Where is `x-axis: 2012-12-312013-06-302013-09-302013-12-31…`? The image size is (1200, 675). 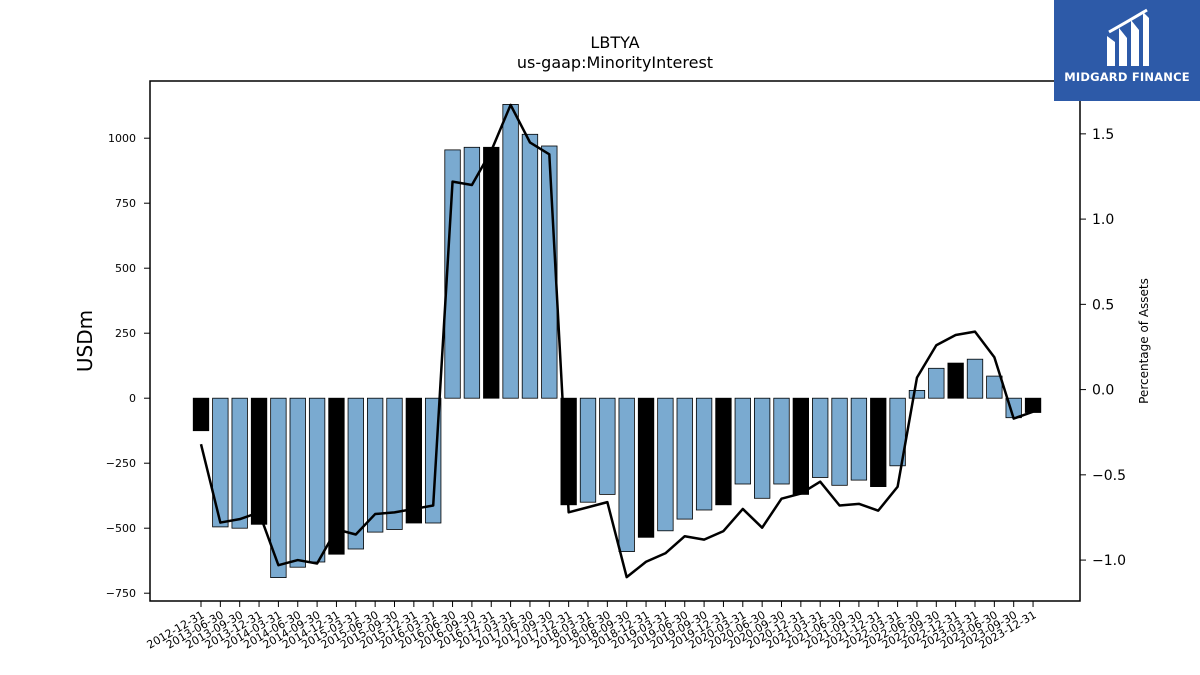
x-axis: 2012-12-312013-06-302013-09-302013-12-31… is located at coordinates (592, 626).